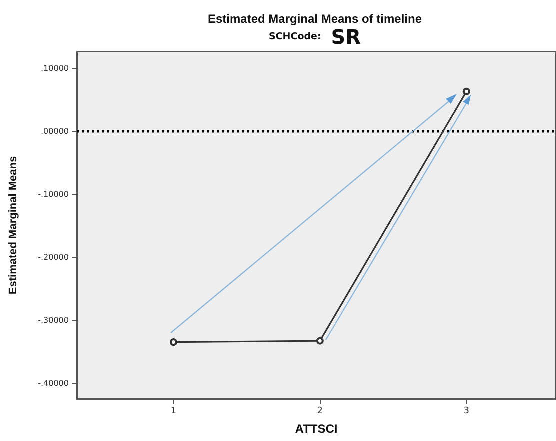  Describe the element at coordinates (55, 131) in the screenshot. I see `y-tick-label: .00000` at that location.